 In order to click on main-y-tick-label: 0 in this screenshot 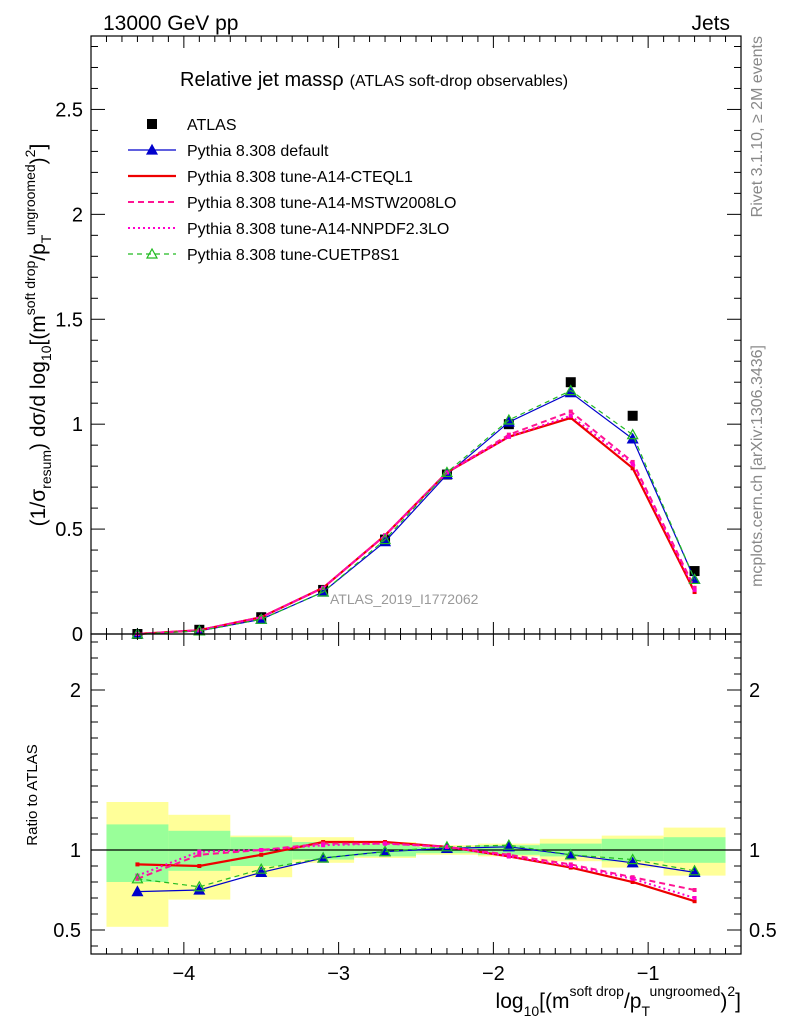, I will do `click(77, 635)`.